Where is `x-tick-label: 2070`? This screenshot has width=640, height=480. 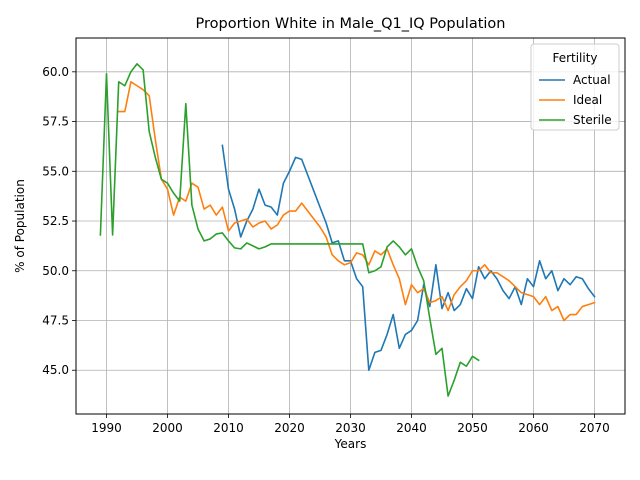
x-tick-label: 2070 is located at coordinates (594, 428).